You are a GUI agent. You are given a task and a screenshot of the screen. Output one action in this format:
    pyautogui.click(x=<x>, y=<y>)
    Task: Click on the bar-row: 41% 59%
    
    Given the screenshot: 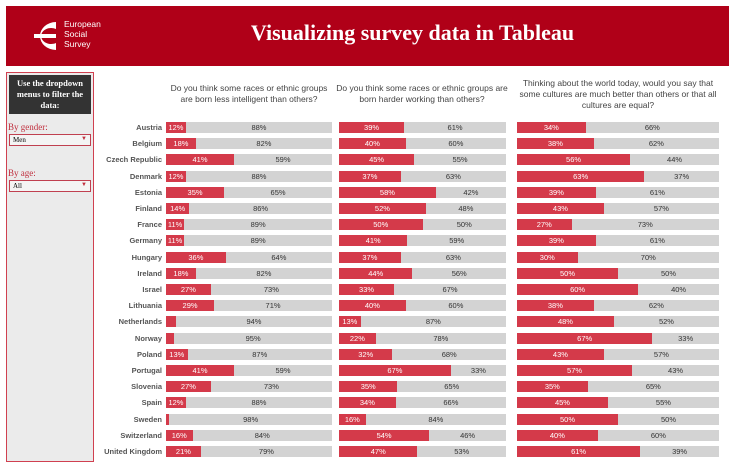 What is the action you would take?
    pyautogui.click(x=422, y=241)
    